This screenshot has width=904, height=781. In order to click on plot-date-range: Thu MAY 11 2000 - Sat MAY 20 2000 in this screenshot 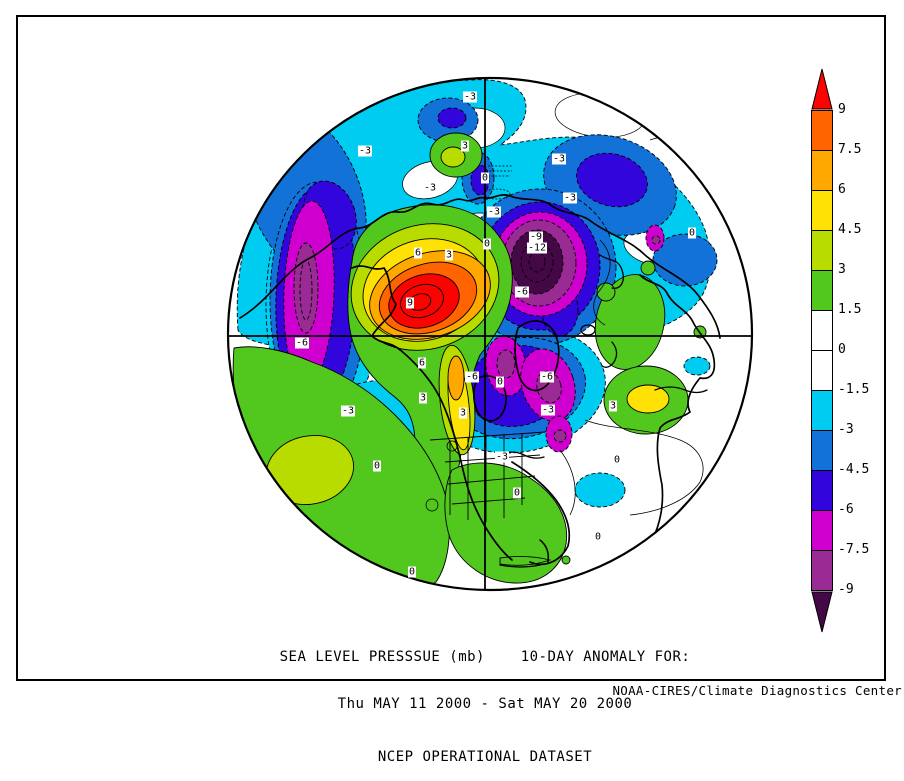, I will do `click(485, 704)`.